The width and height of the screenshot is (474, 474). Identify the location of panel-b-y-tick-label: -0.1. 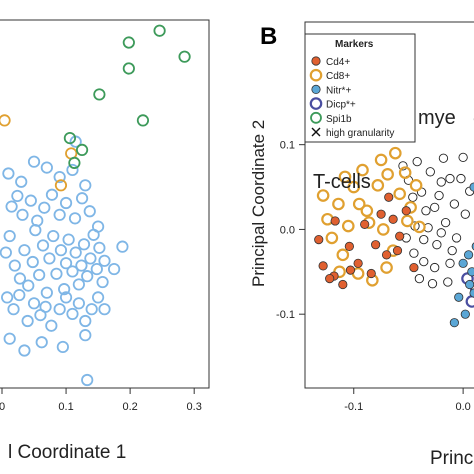
(285, 315).